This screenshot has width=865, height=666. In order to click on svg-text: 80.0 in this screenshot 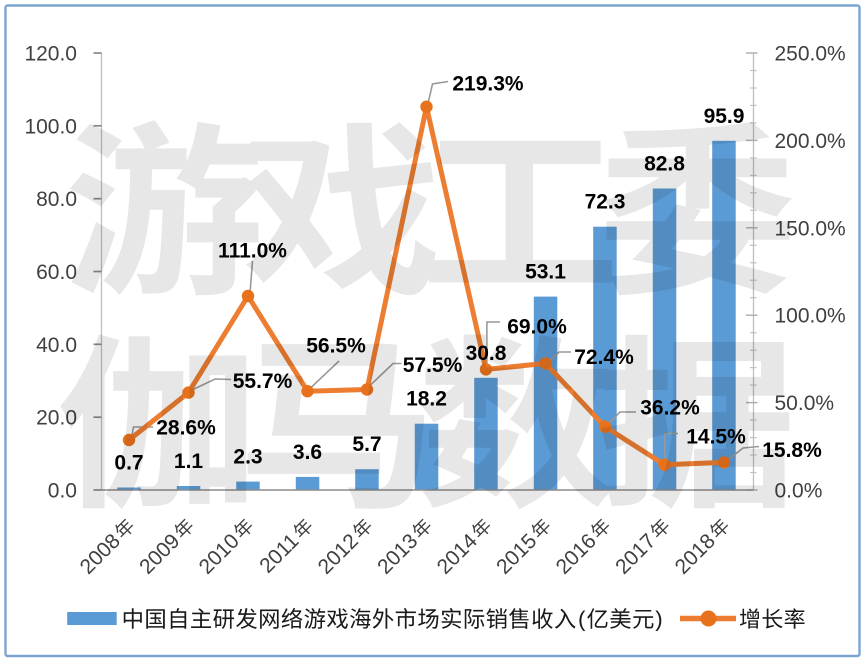, I will do `click(56, 199)`.